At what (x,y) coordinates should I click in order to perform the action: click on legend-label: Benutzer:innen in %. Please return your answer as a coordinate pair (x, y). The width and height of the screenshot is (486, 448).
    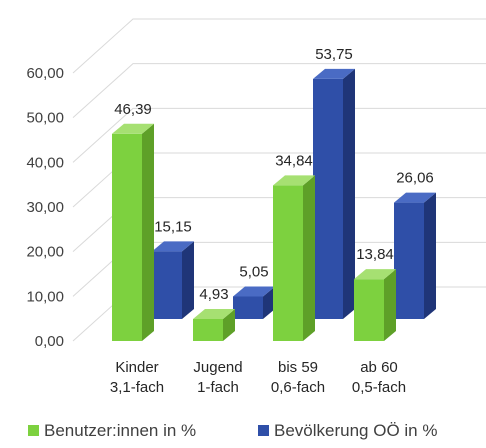
    Looking at the image, I should click on (120, 430).